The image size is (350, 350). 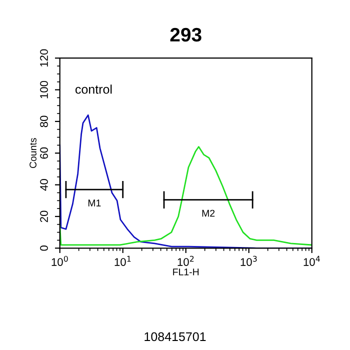 What do you see at coordinates (44, 185) in the screenshot?
I see `y-tick-label: 40` at bounding box center [44, 185].